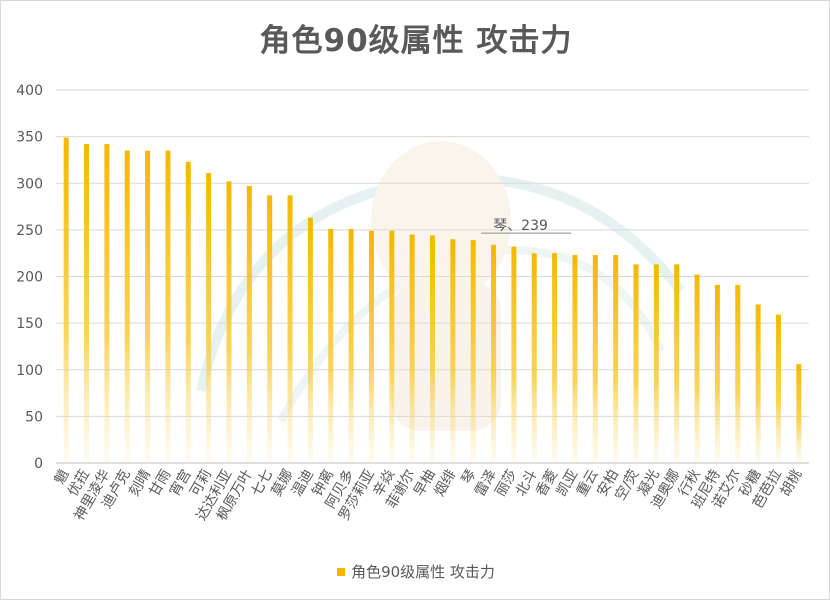 Image resolution: width=830 pixels, height=600 pixels. What do you see at coordinates (29, 91) in the screenshot?
I see `y-tick-label: 400` at bounding box center [29, 91].